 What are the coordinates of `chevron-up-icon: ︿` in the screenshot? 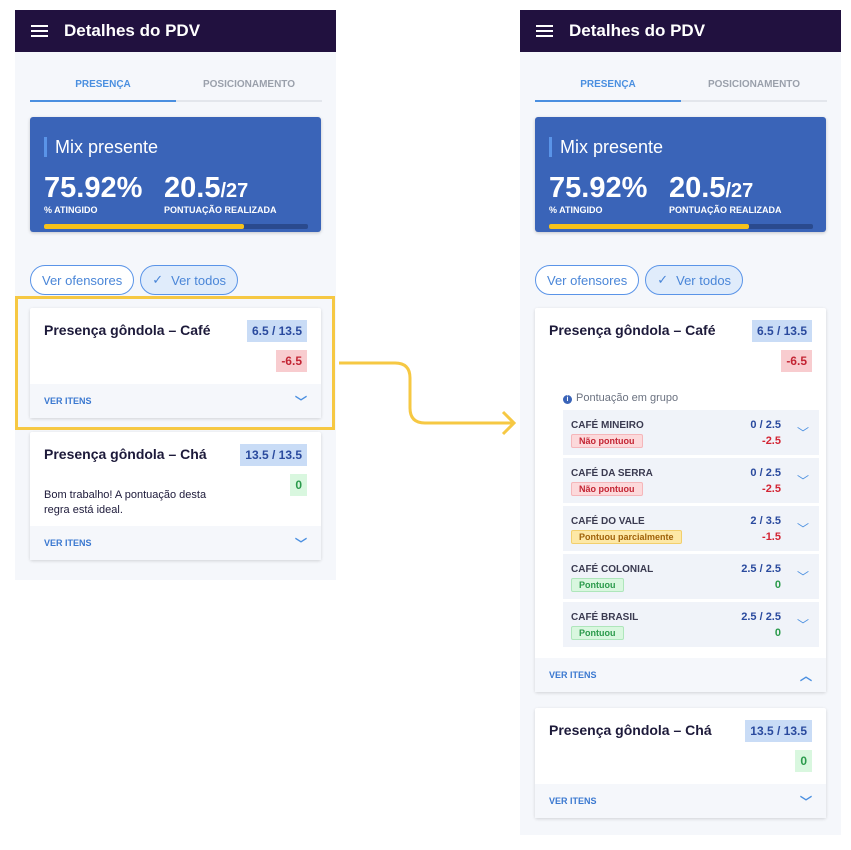 It's located at (805, 675).